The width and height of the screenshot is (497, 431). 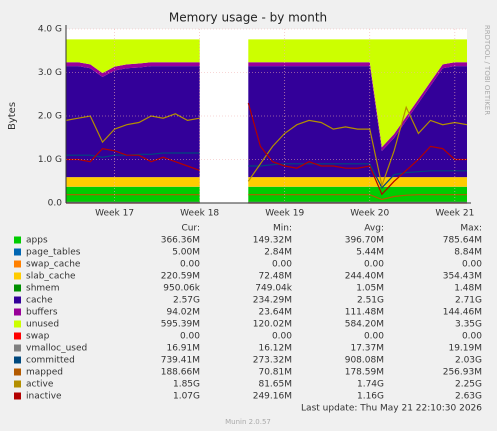 What do you see at coordinates (50, 30) in the screenshot?
I see `y-tick-label: 4.0 G` at bounding box center [50, 30].